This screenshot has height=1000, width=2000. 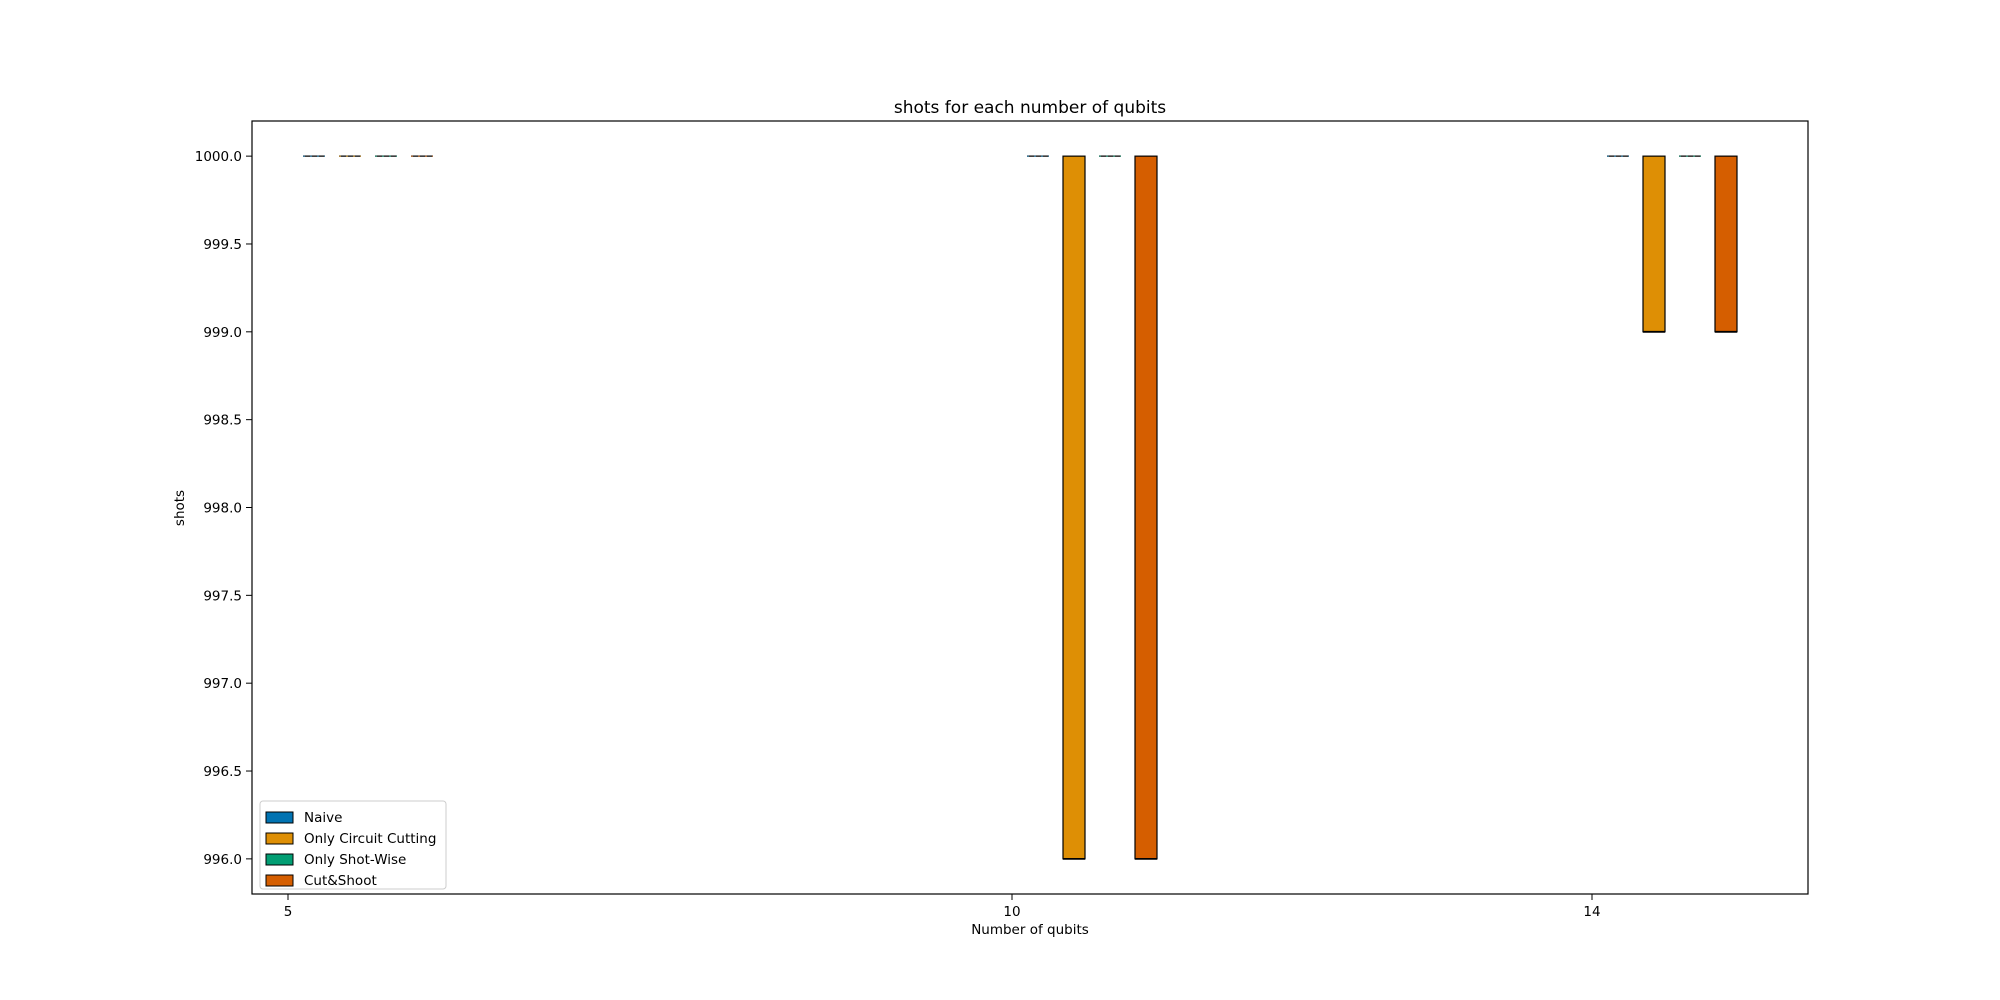 I want to click on y-tick-label: 998.0, so click(x=222, y=509).